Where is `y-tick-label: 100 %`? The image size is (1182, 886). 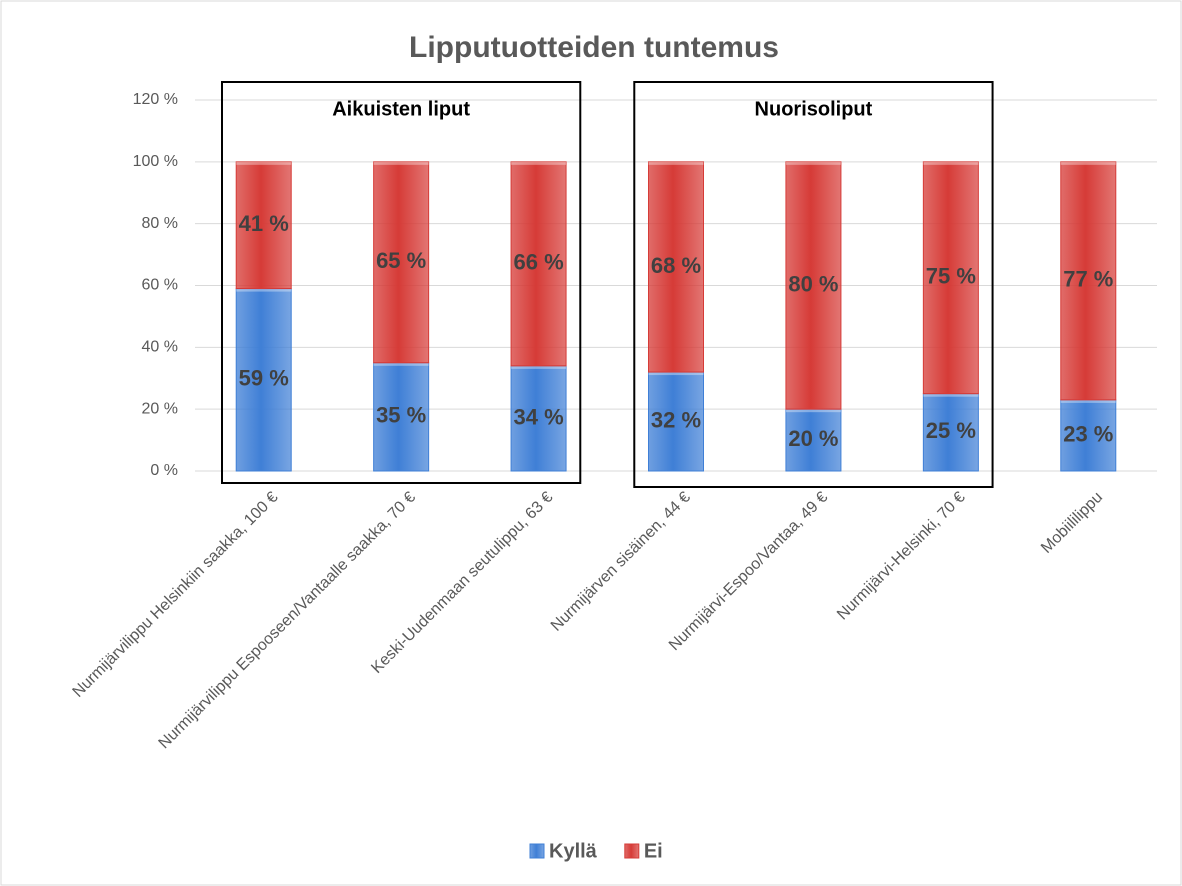 y-tick-label: 100 % is located at coordinates (155, 161).